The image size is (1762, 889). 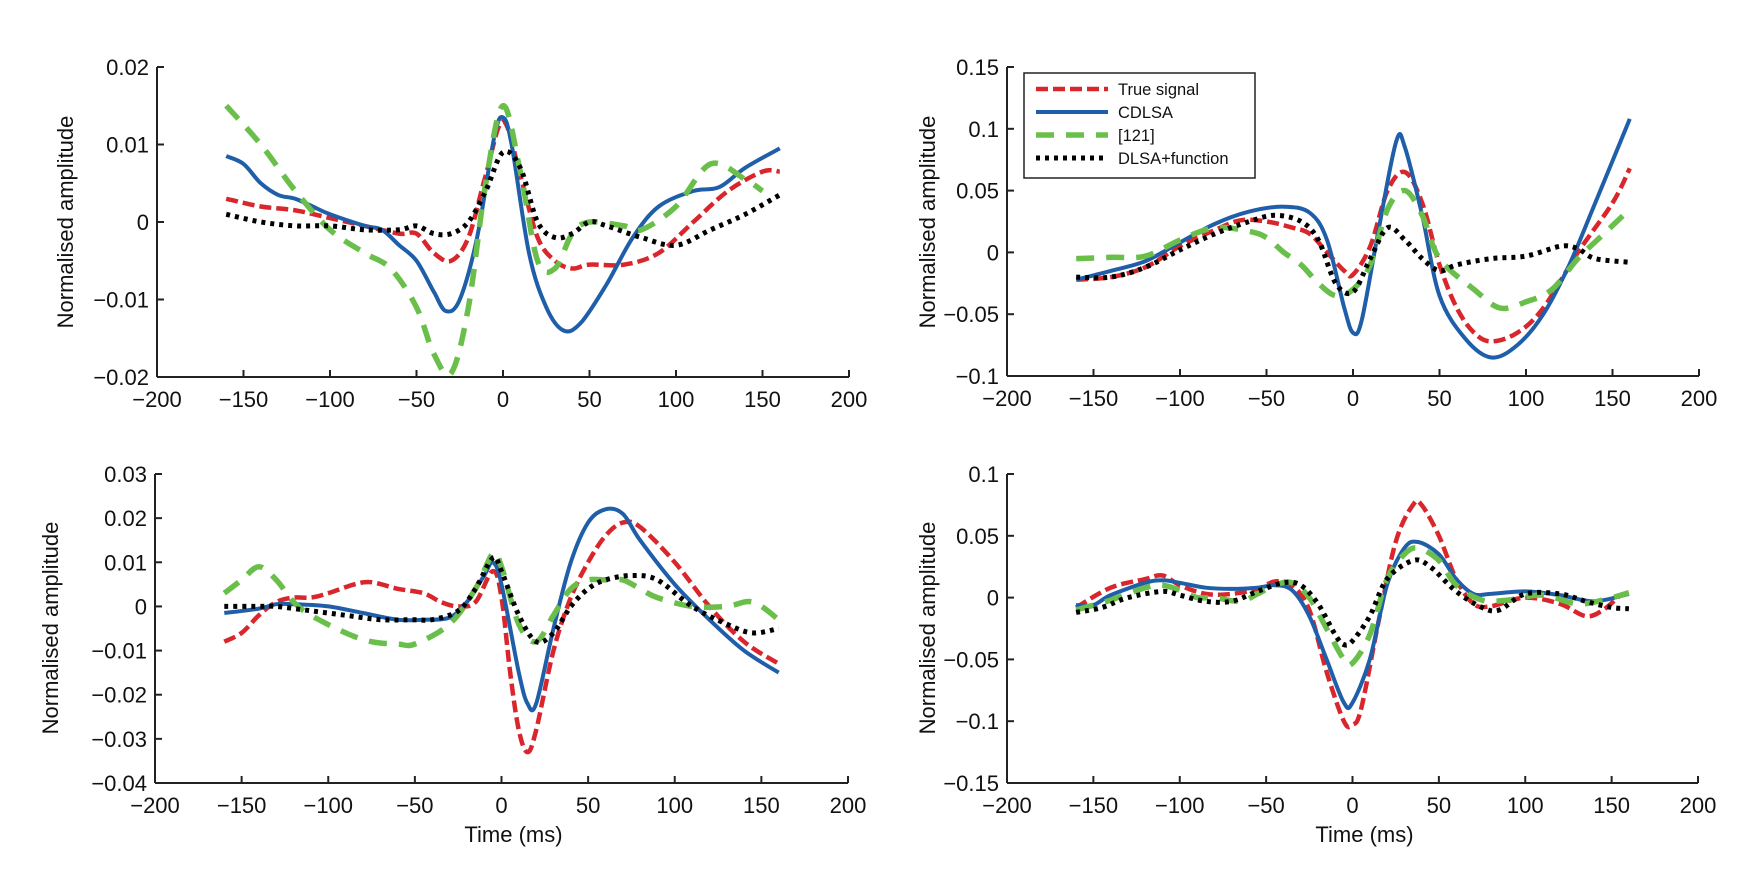 I want to click on legend-item: CDLSA, so click(x=1104, y=113).